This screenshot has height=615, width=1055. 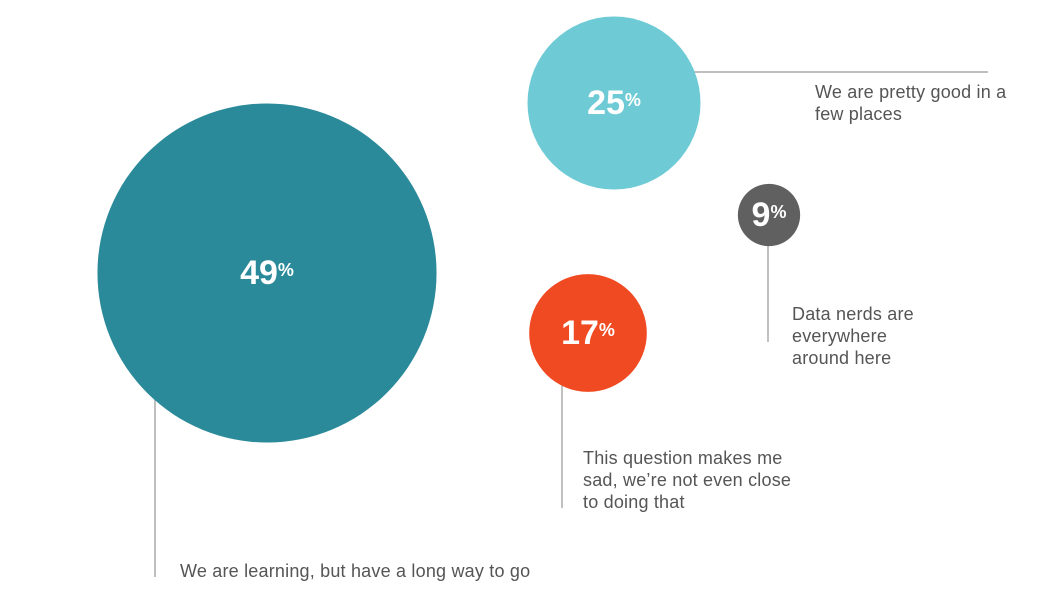 I want to click on value-label: 17%, so click(x=588, y=333).